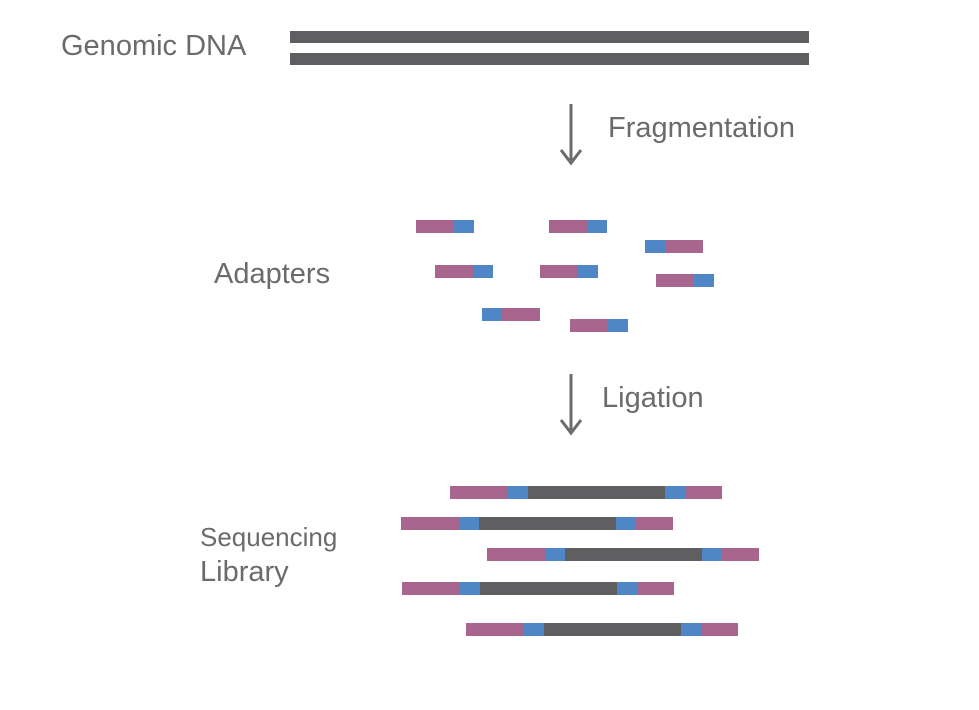 The width and height of the screenshot is (979, 710). I want to click on genomic-dna-label: Genomic DNA, so click(154, 46).